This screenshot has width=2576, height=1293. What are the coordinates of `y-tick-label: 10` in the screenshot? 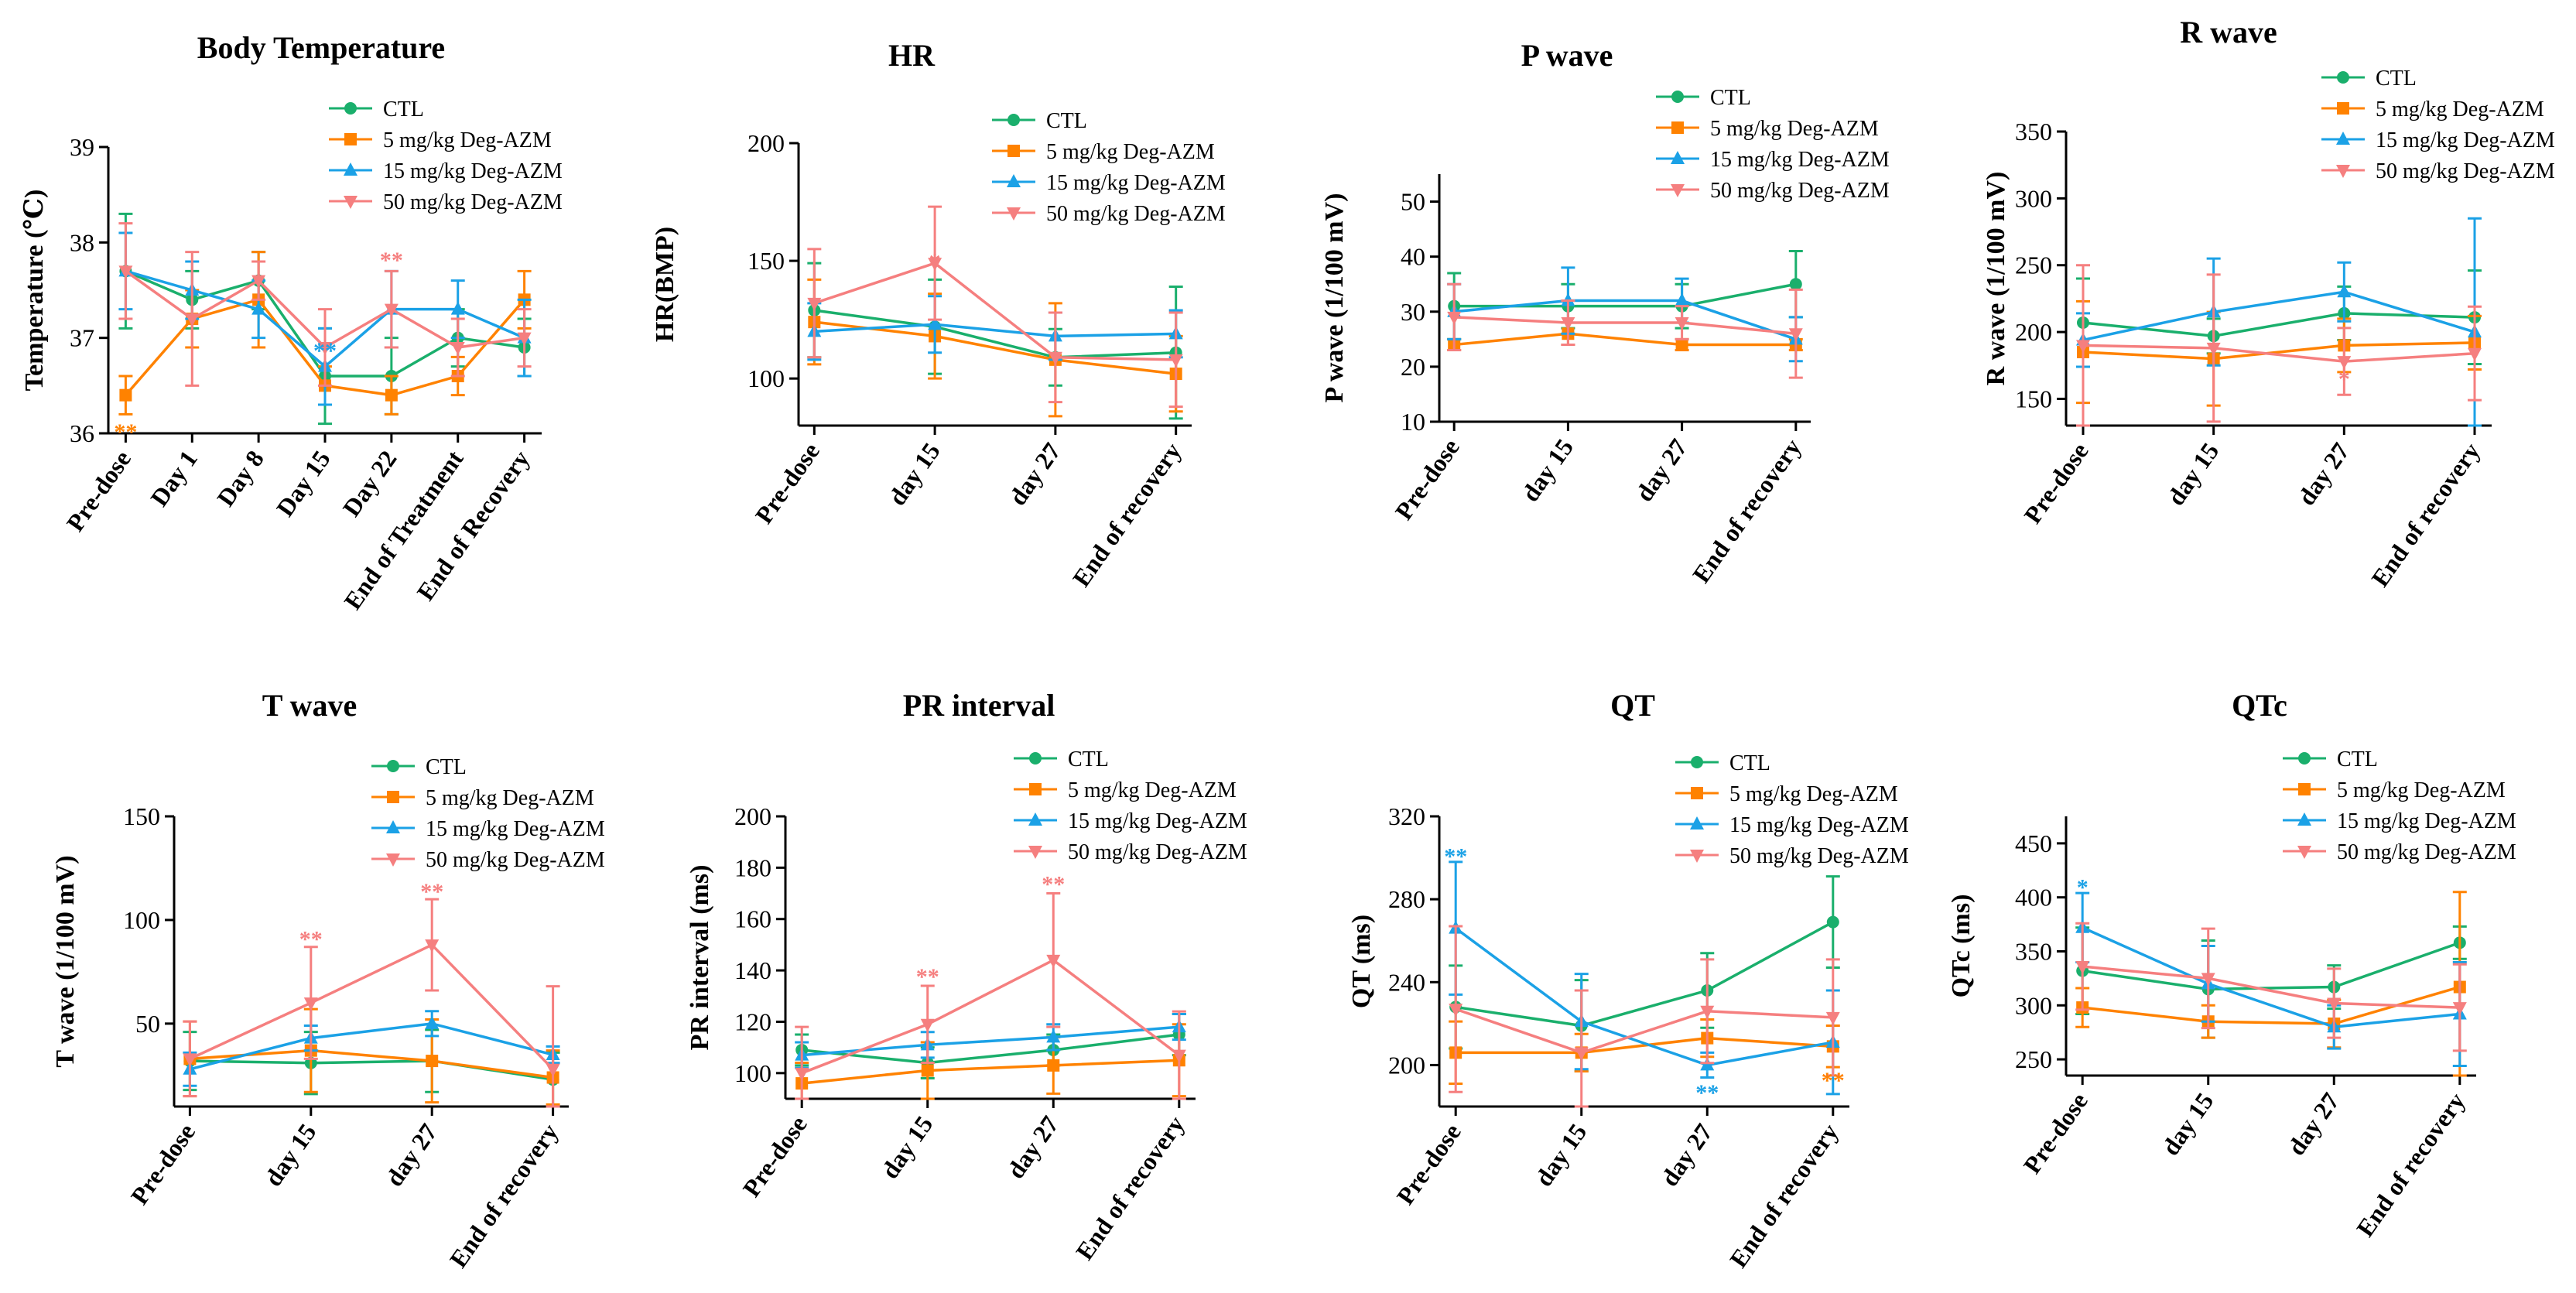 It's located at (1413, 422).